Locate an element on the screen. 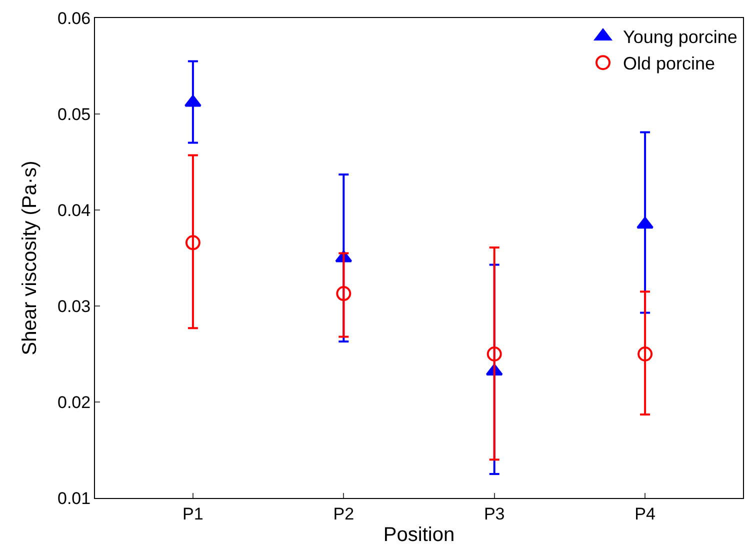  y-tick-label: 0.01 is located at coordinates (74, 498).